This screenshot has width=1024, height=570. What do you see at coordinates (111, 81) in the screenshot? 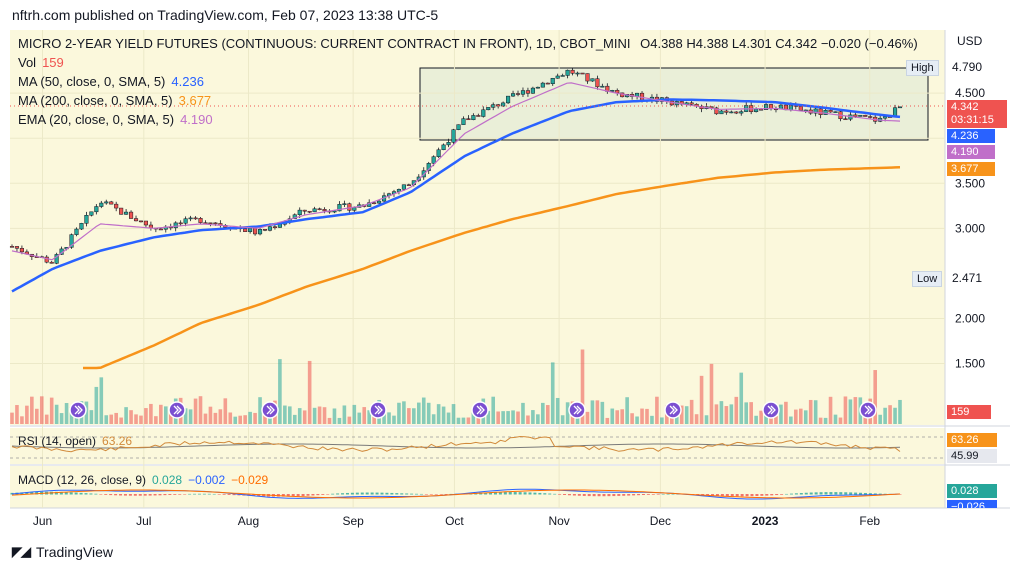
I see `legend-ma50: MA (50, close, 0, SMA, 5) 4.236` at bounding box center [111, 81].